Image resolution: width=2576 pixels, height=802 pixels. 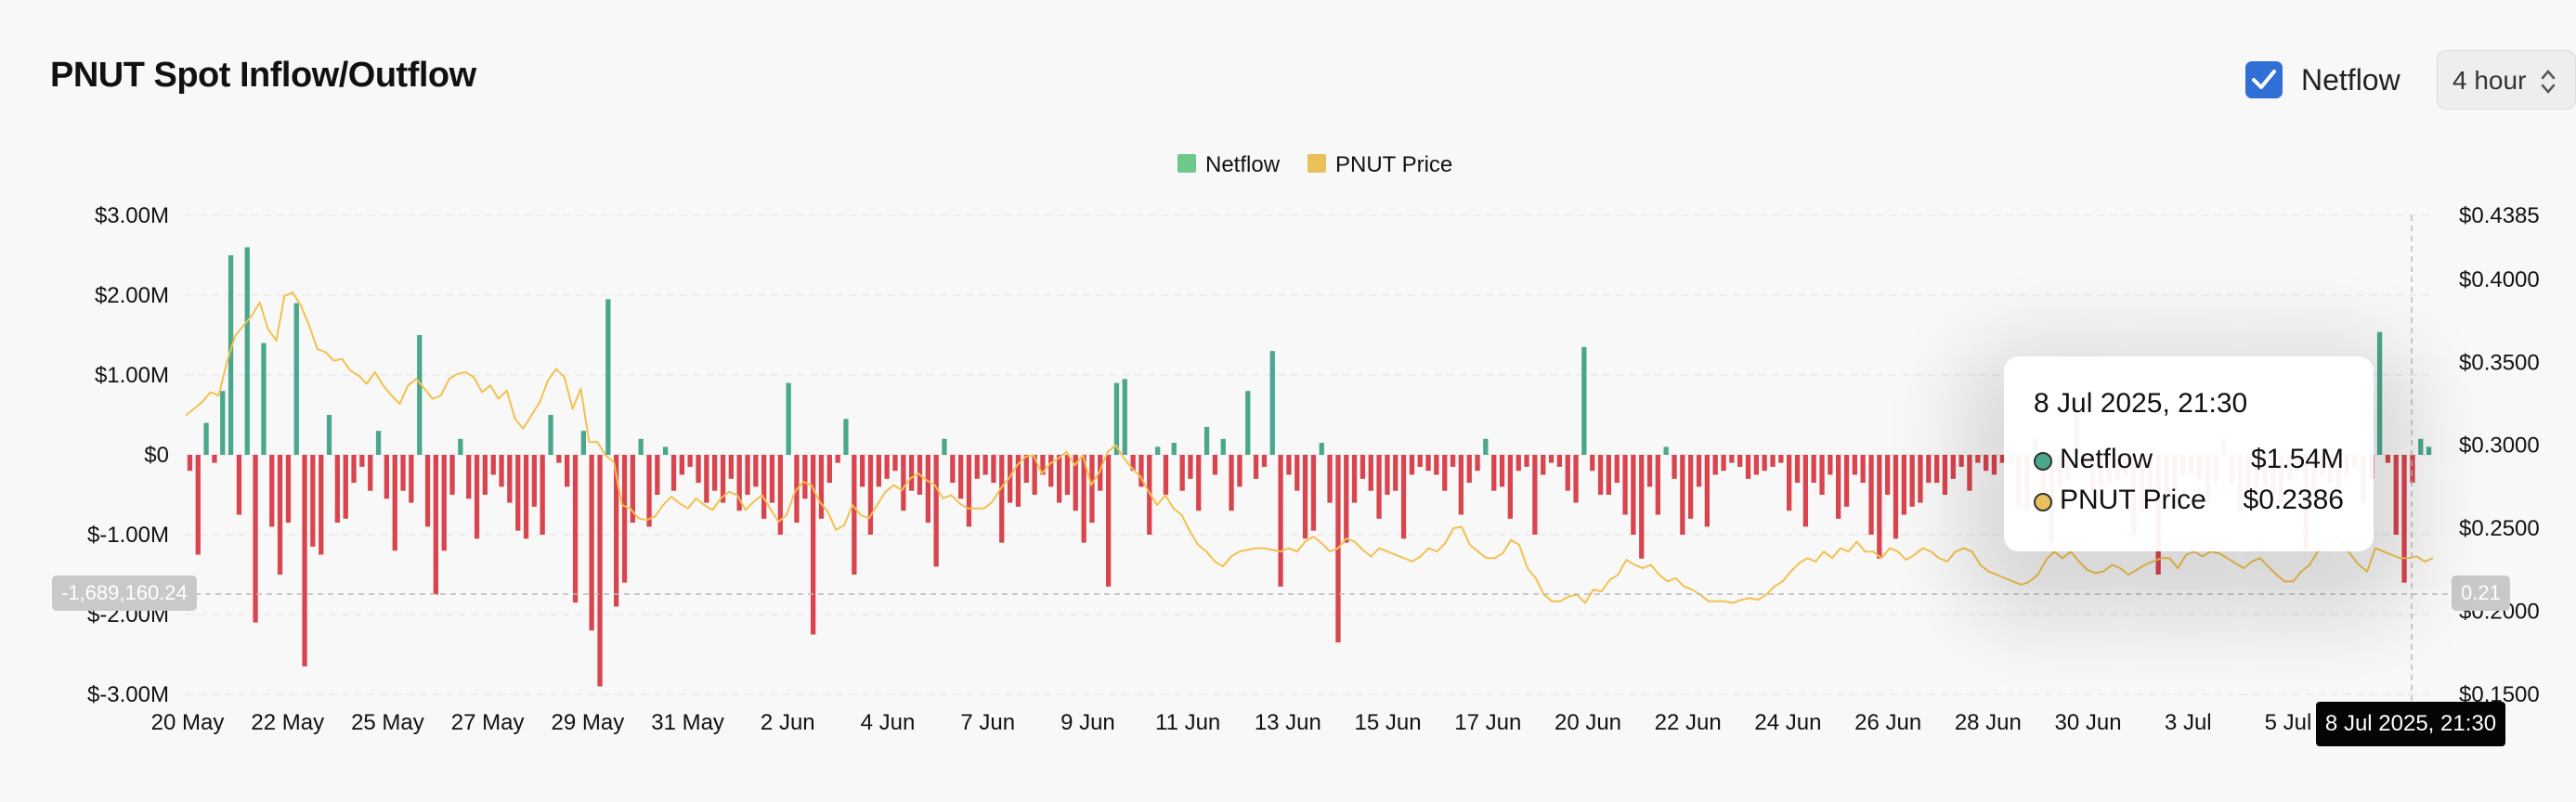 I want to click on netflow-toggle-label: Netflow, so click(x=2350, y=80).